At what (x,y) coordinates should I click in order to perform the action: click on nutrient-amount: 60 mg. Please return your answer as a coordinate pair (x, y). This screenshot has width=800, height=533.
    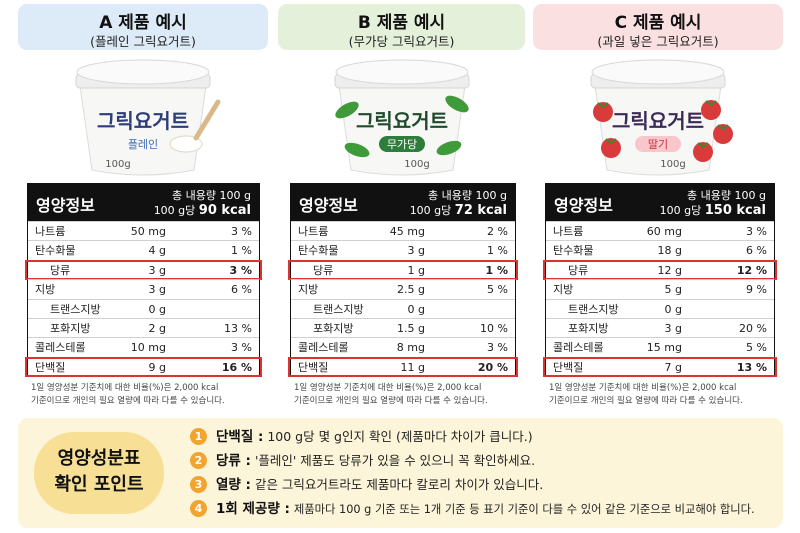
    Looking at the image, I should click on (664, 231).